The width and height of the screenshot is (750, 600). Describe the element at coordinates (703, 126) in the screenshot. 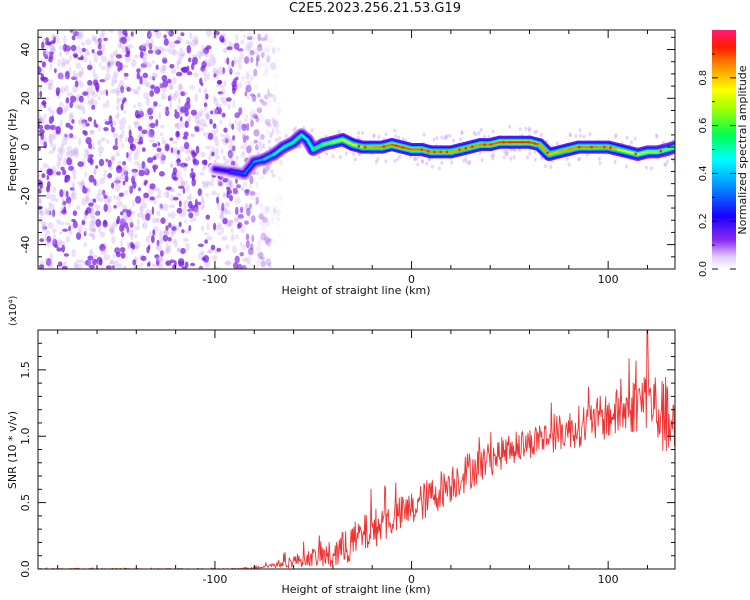

I see `colorbar-tick-label: 0.6` at that location.